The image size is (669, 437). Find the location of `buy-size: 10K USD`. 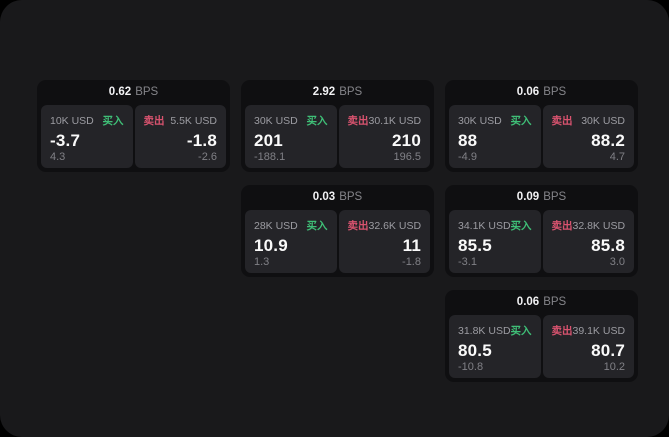

buy-size: 10K USD is located at coordinates (72, 120).